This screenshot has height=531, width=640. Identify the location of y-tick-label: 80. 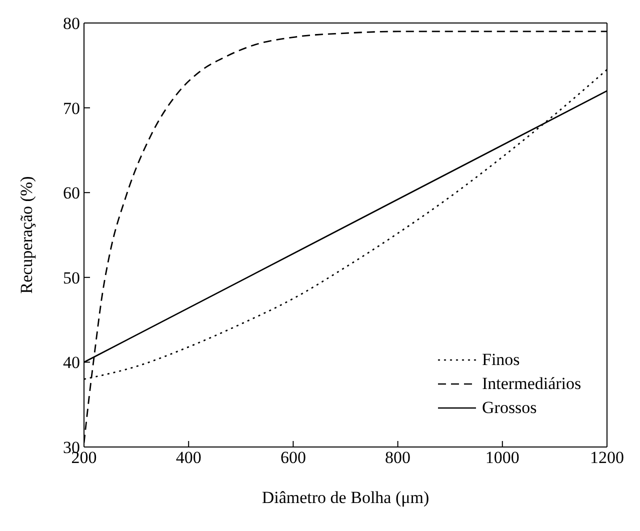
(71, 24).